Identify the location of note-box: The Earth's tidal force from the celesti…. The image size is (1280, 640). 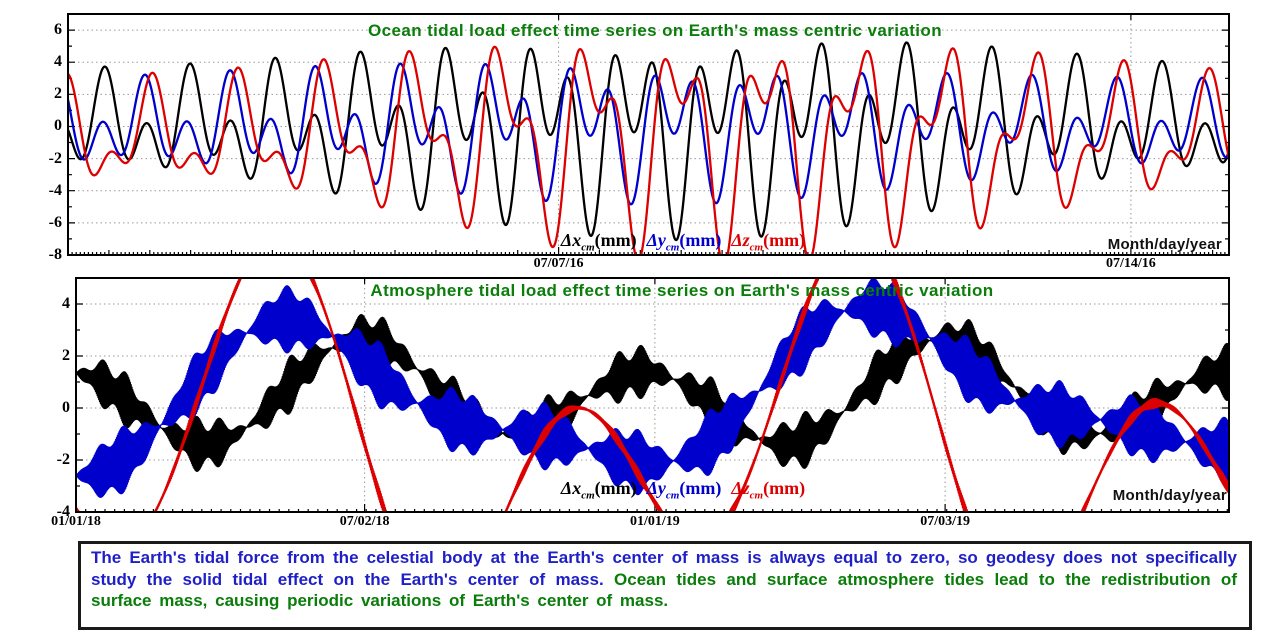
(665, 585).